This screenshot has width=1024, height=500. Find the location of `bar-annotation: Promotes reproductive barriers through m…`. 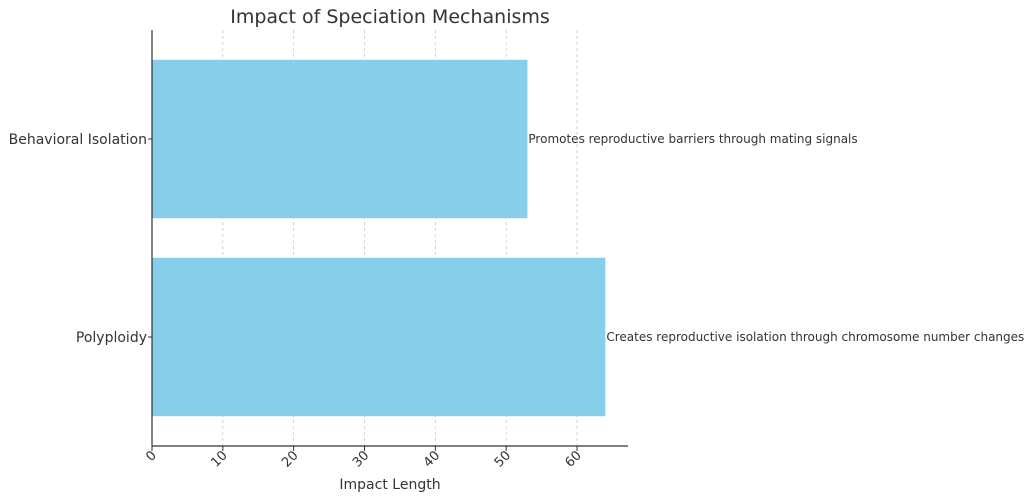

bar-annotation: Promotes reproductive barriers through m… is located at coordinates (692, 139).